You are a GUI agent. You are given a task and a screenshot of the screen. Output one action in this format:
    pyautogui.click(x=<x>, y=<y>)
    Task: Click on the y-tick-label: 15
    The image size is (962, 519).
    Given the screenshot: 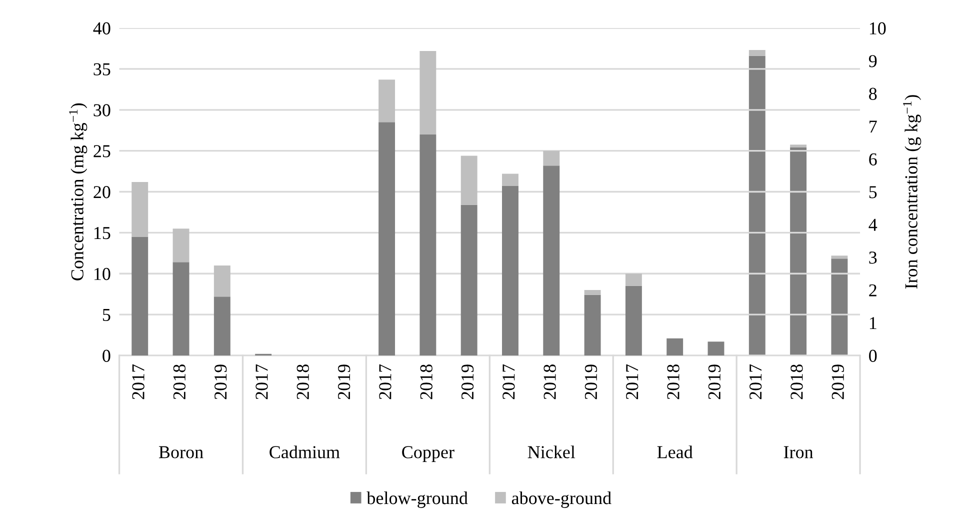 What is the action you would take?
    pyautogui.click(x=102, y=233)
    